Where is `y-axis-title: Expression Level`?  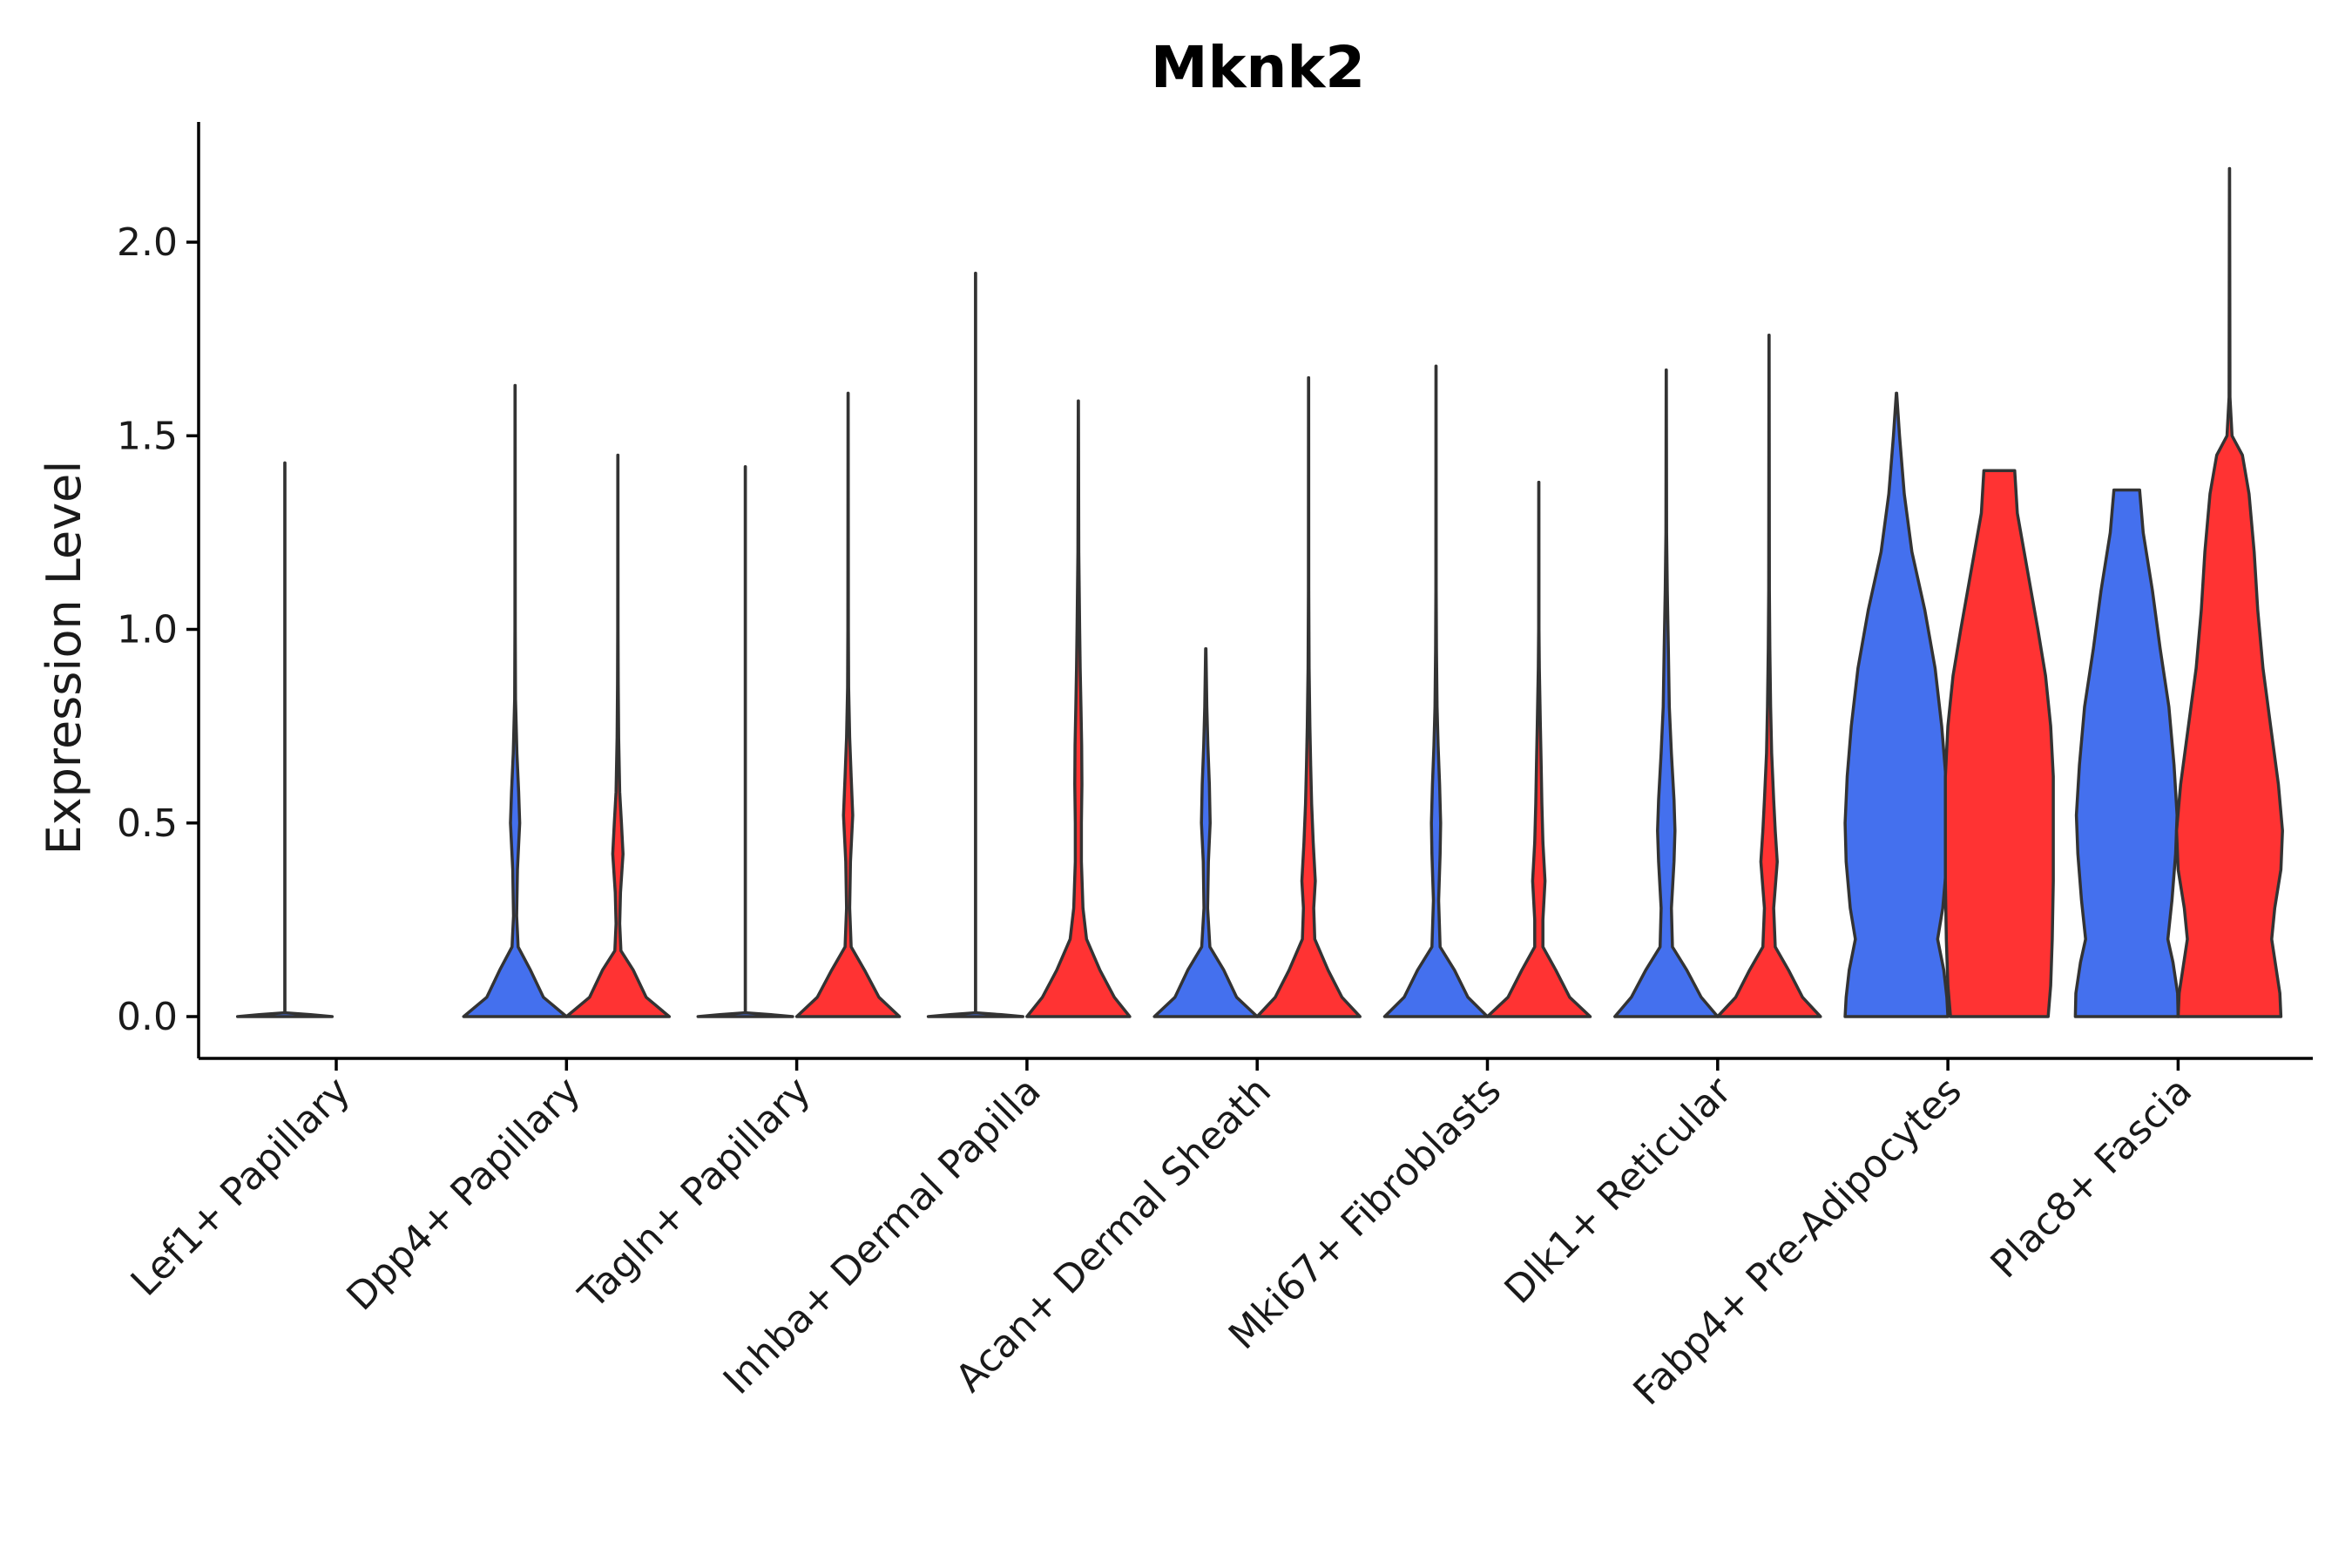 y-axis-title: Expression Level is located at coordinates (64, 658).